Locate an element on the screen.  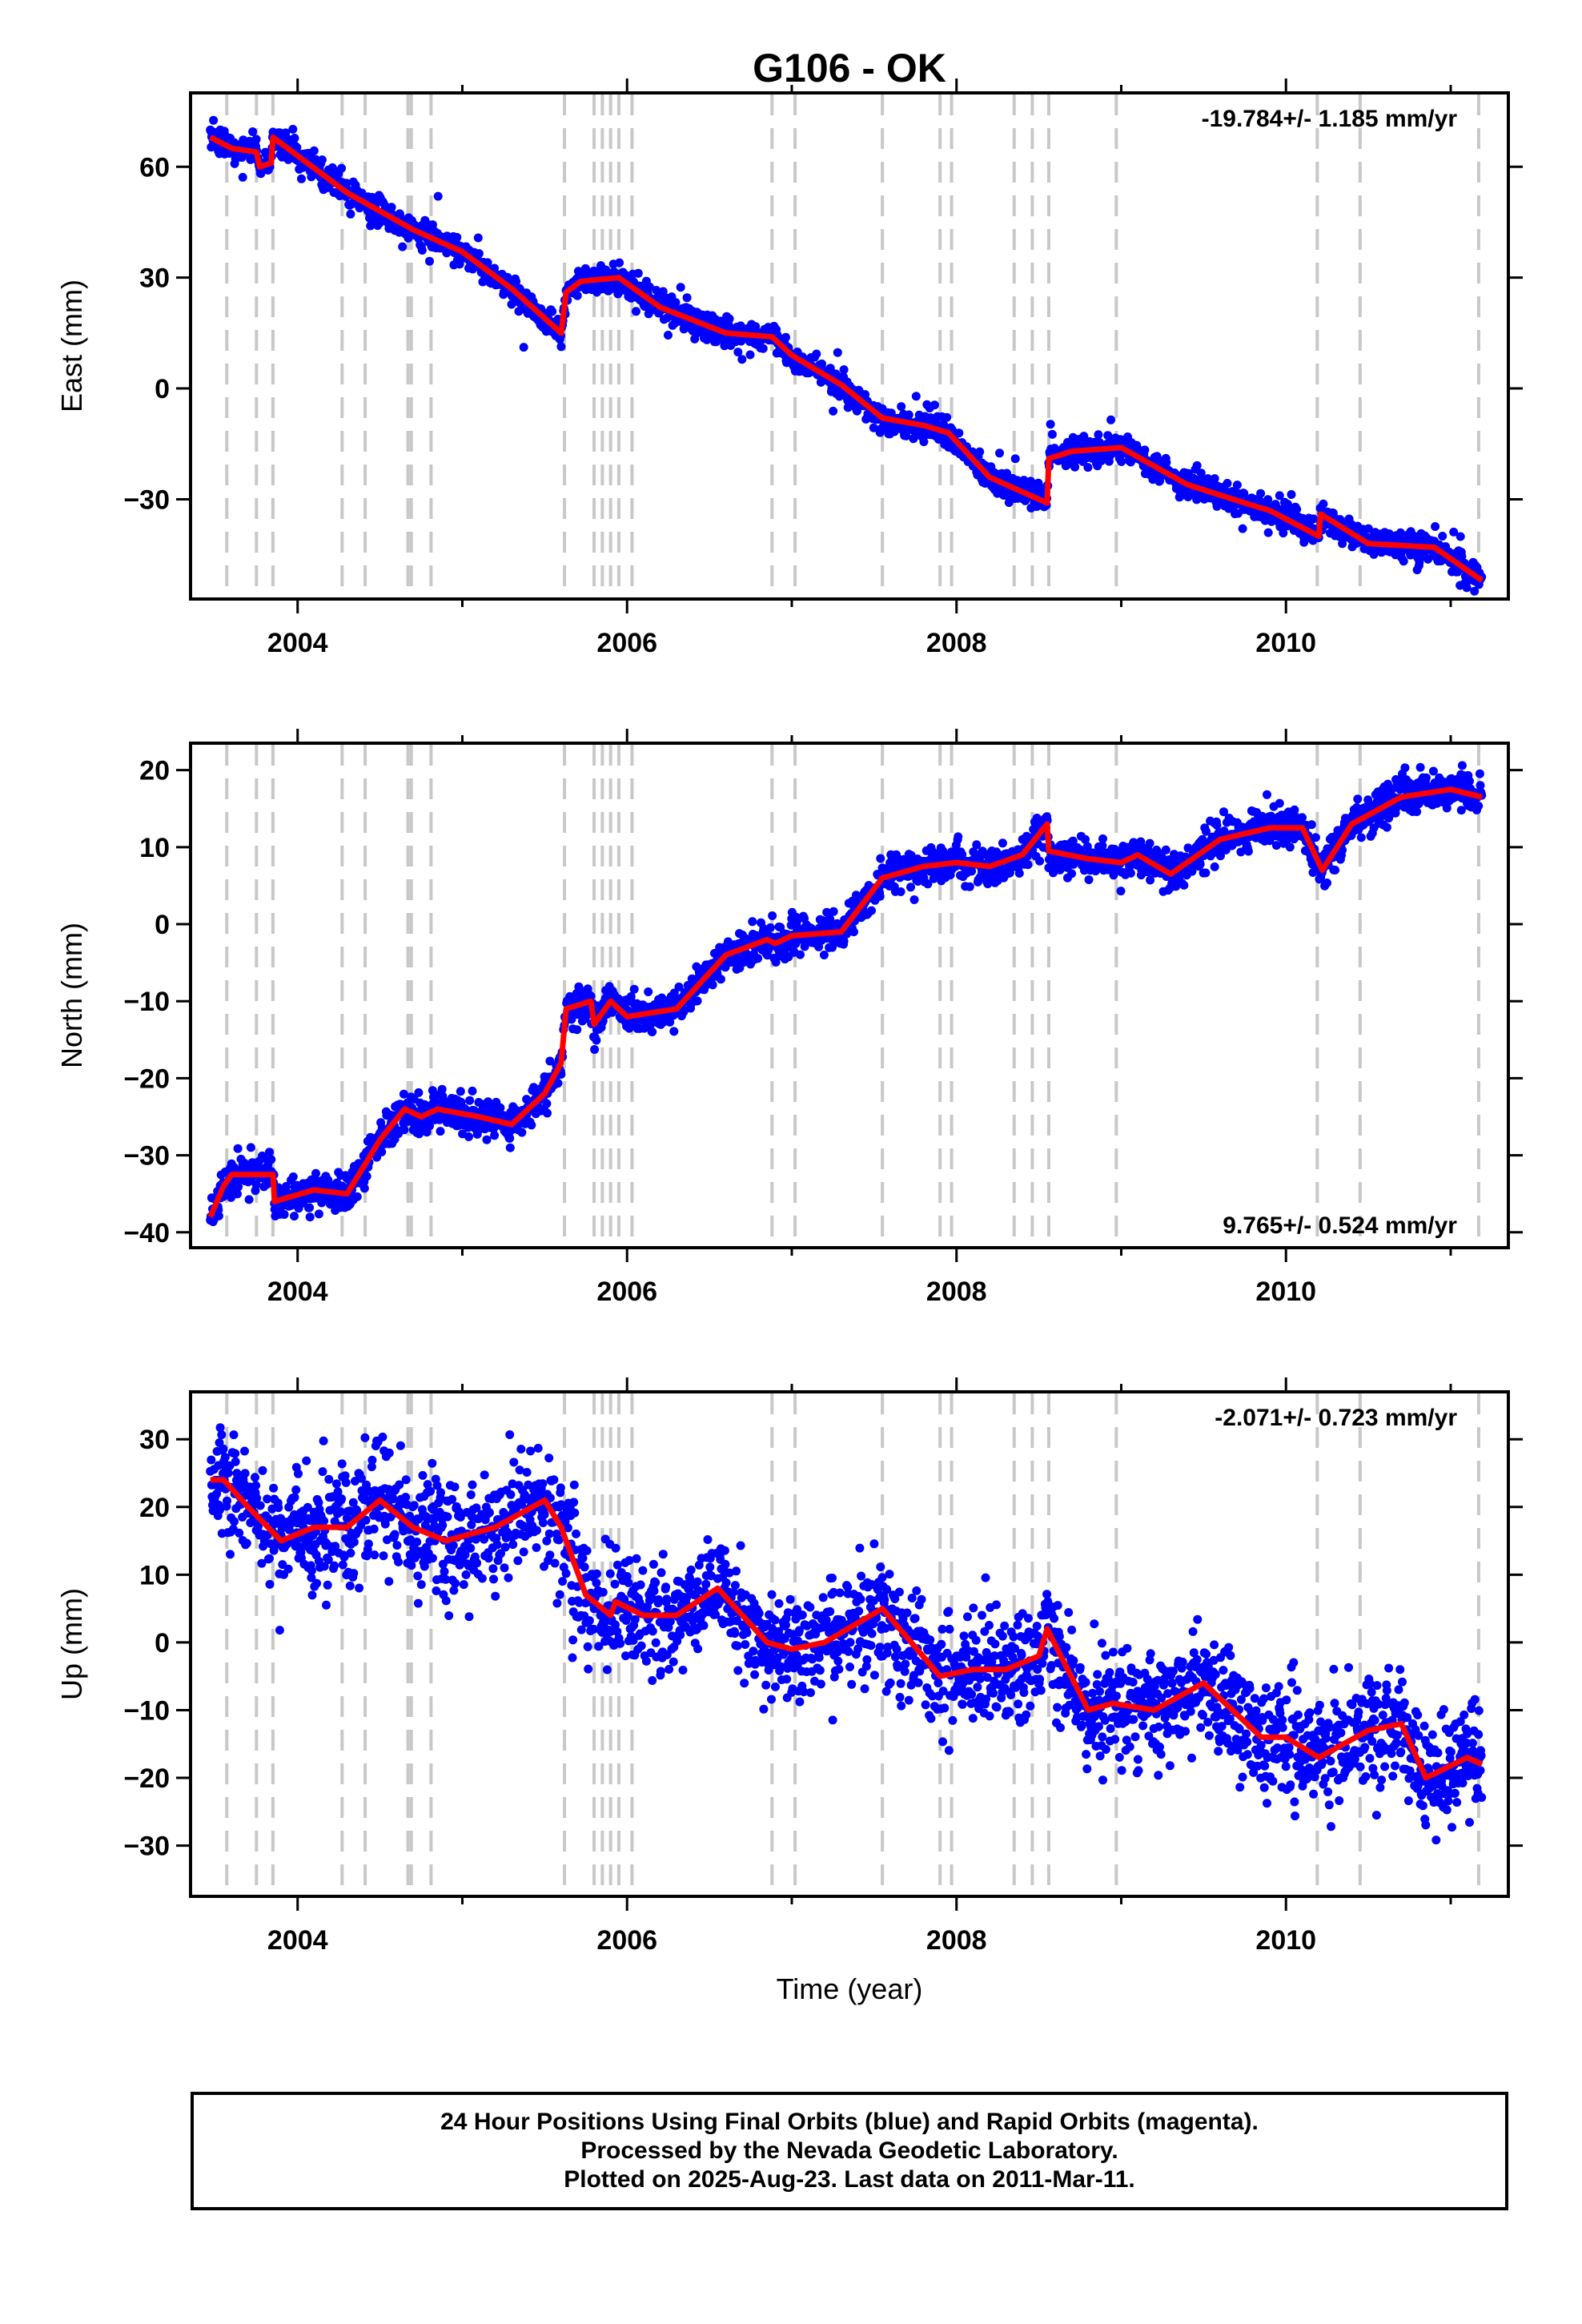
y-tick-label: 60 is located at coordinates (154, 167).